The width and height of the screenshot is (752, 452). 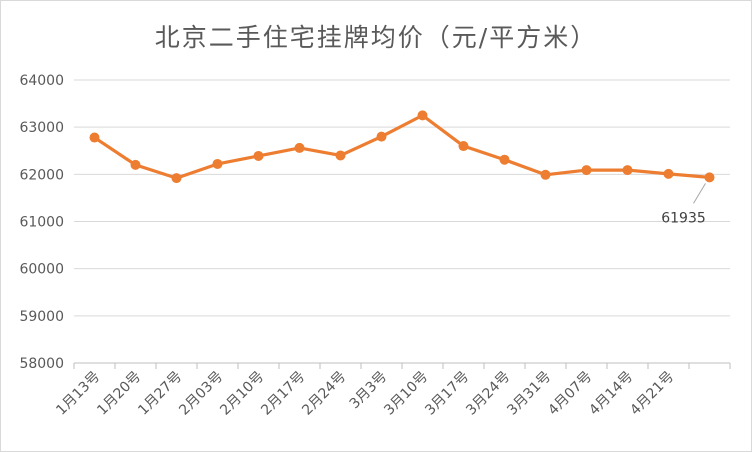 I want to click on x-tick-label: 3月24号, so click(x=488, y=394).